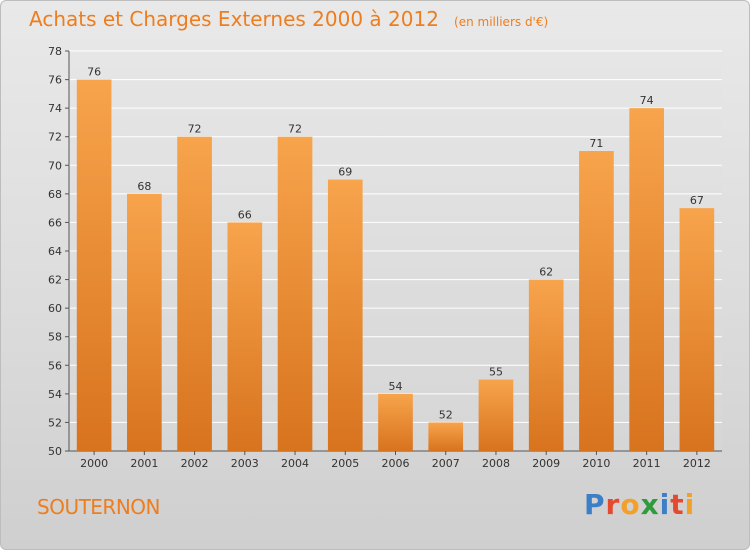 Image resolution: width=750 pixels, height=550 pixels. Describe the element at coordinates (613, 504) in the screenshot. I see `logo-letter: r` at that location.